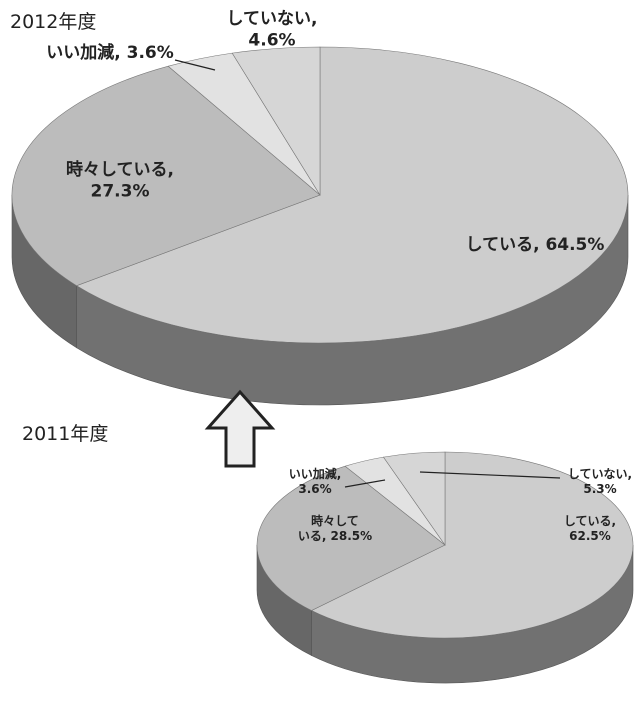 This screenshot has height=720, width=640. I want to click on data-label: している, 62.5%, so click(590, 528).